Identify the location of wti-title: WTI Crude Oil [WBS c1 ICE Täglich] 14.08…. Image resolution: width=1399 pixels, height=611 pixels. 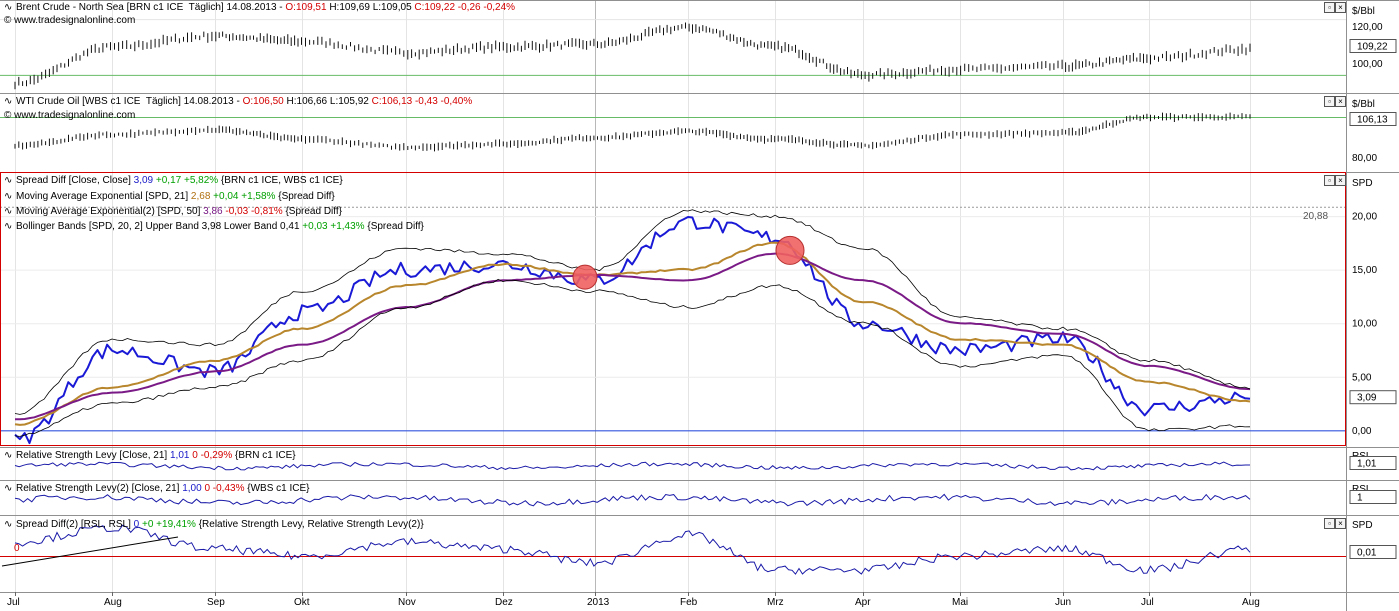
(129, 101).